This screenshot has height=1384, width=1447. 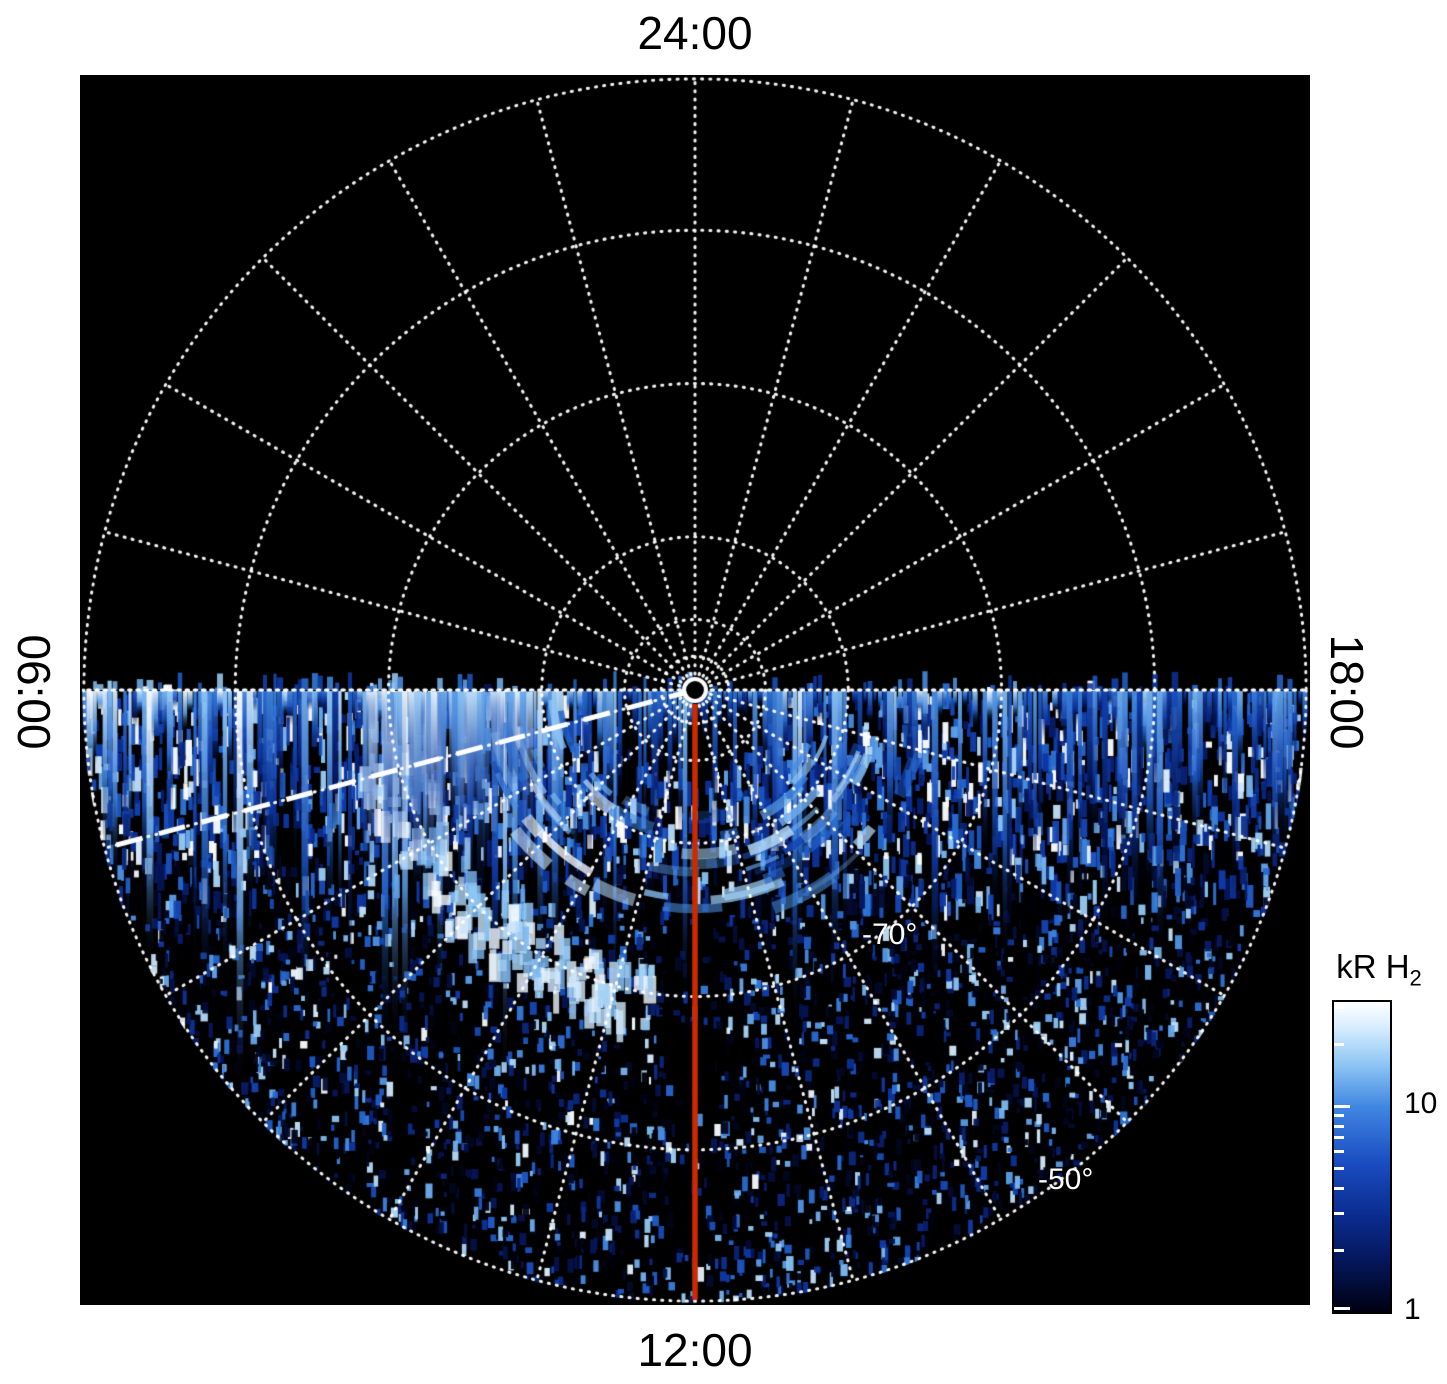 What do you see at coordinates (1347, 692) in the screenshot?
I see `time-label-1800: 18:00` at bounding box center [1347, 692].